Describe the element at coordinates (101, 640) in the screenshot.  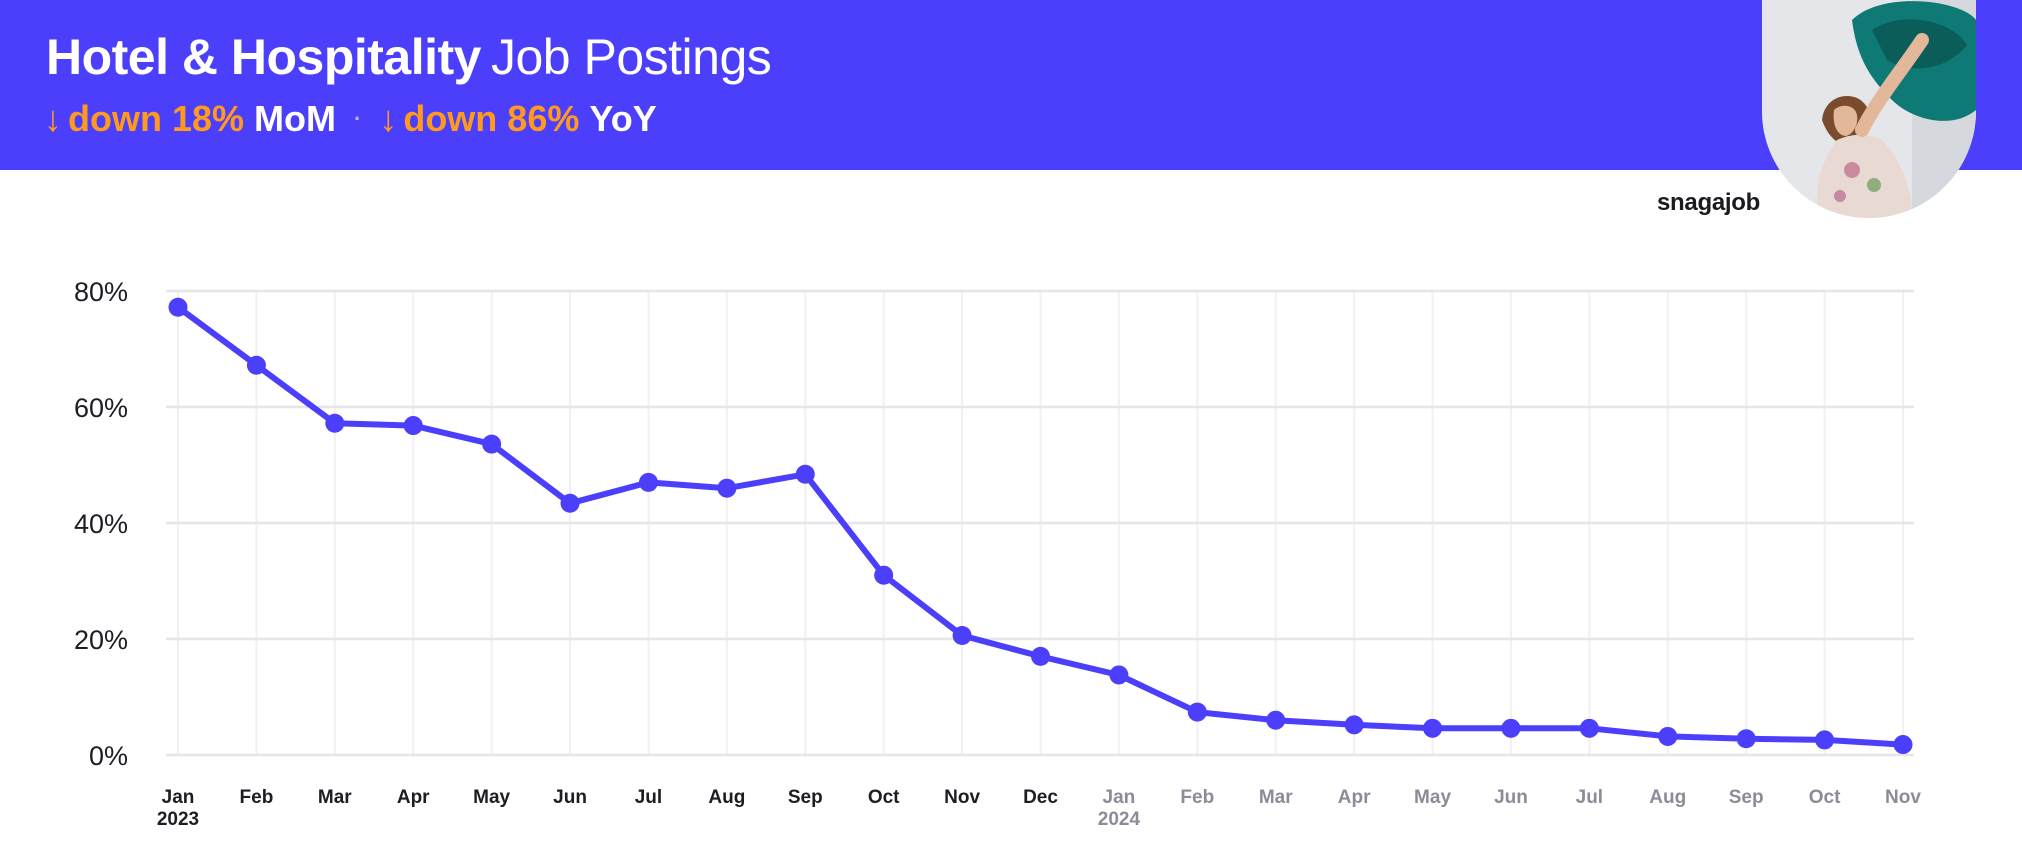
I see `y-tick-label: 20%` at that location.